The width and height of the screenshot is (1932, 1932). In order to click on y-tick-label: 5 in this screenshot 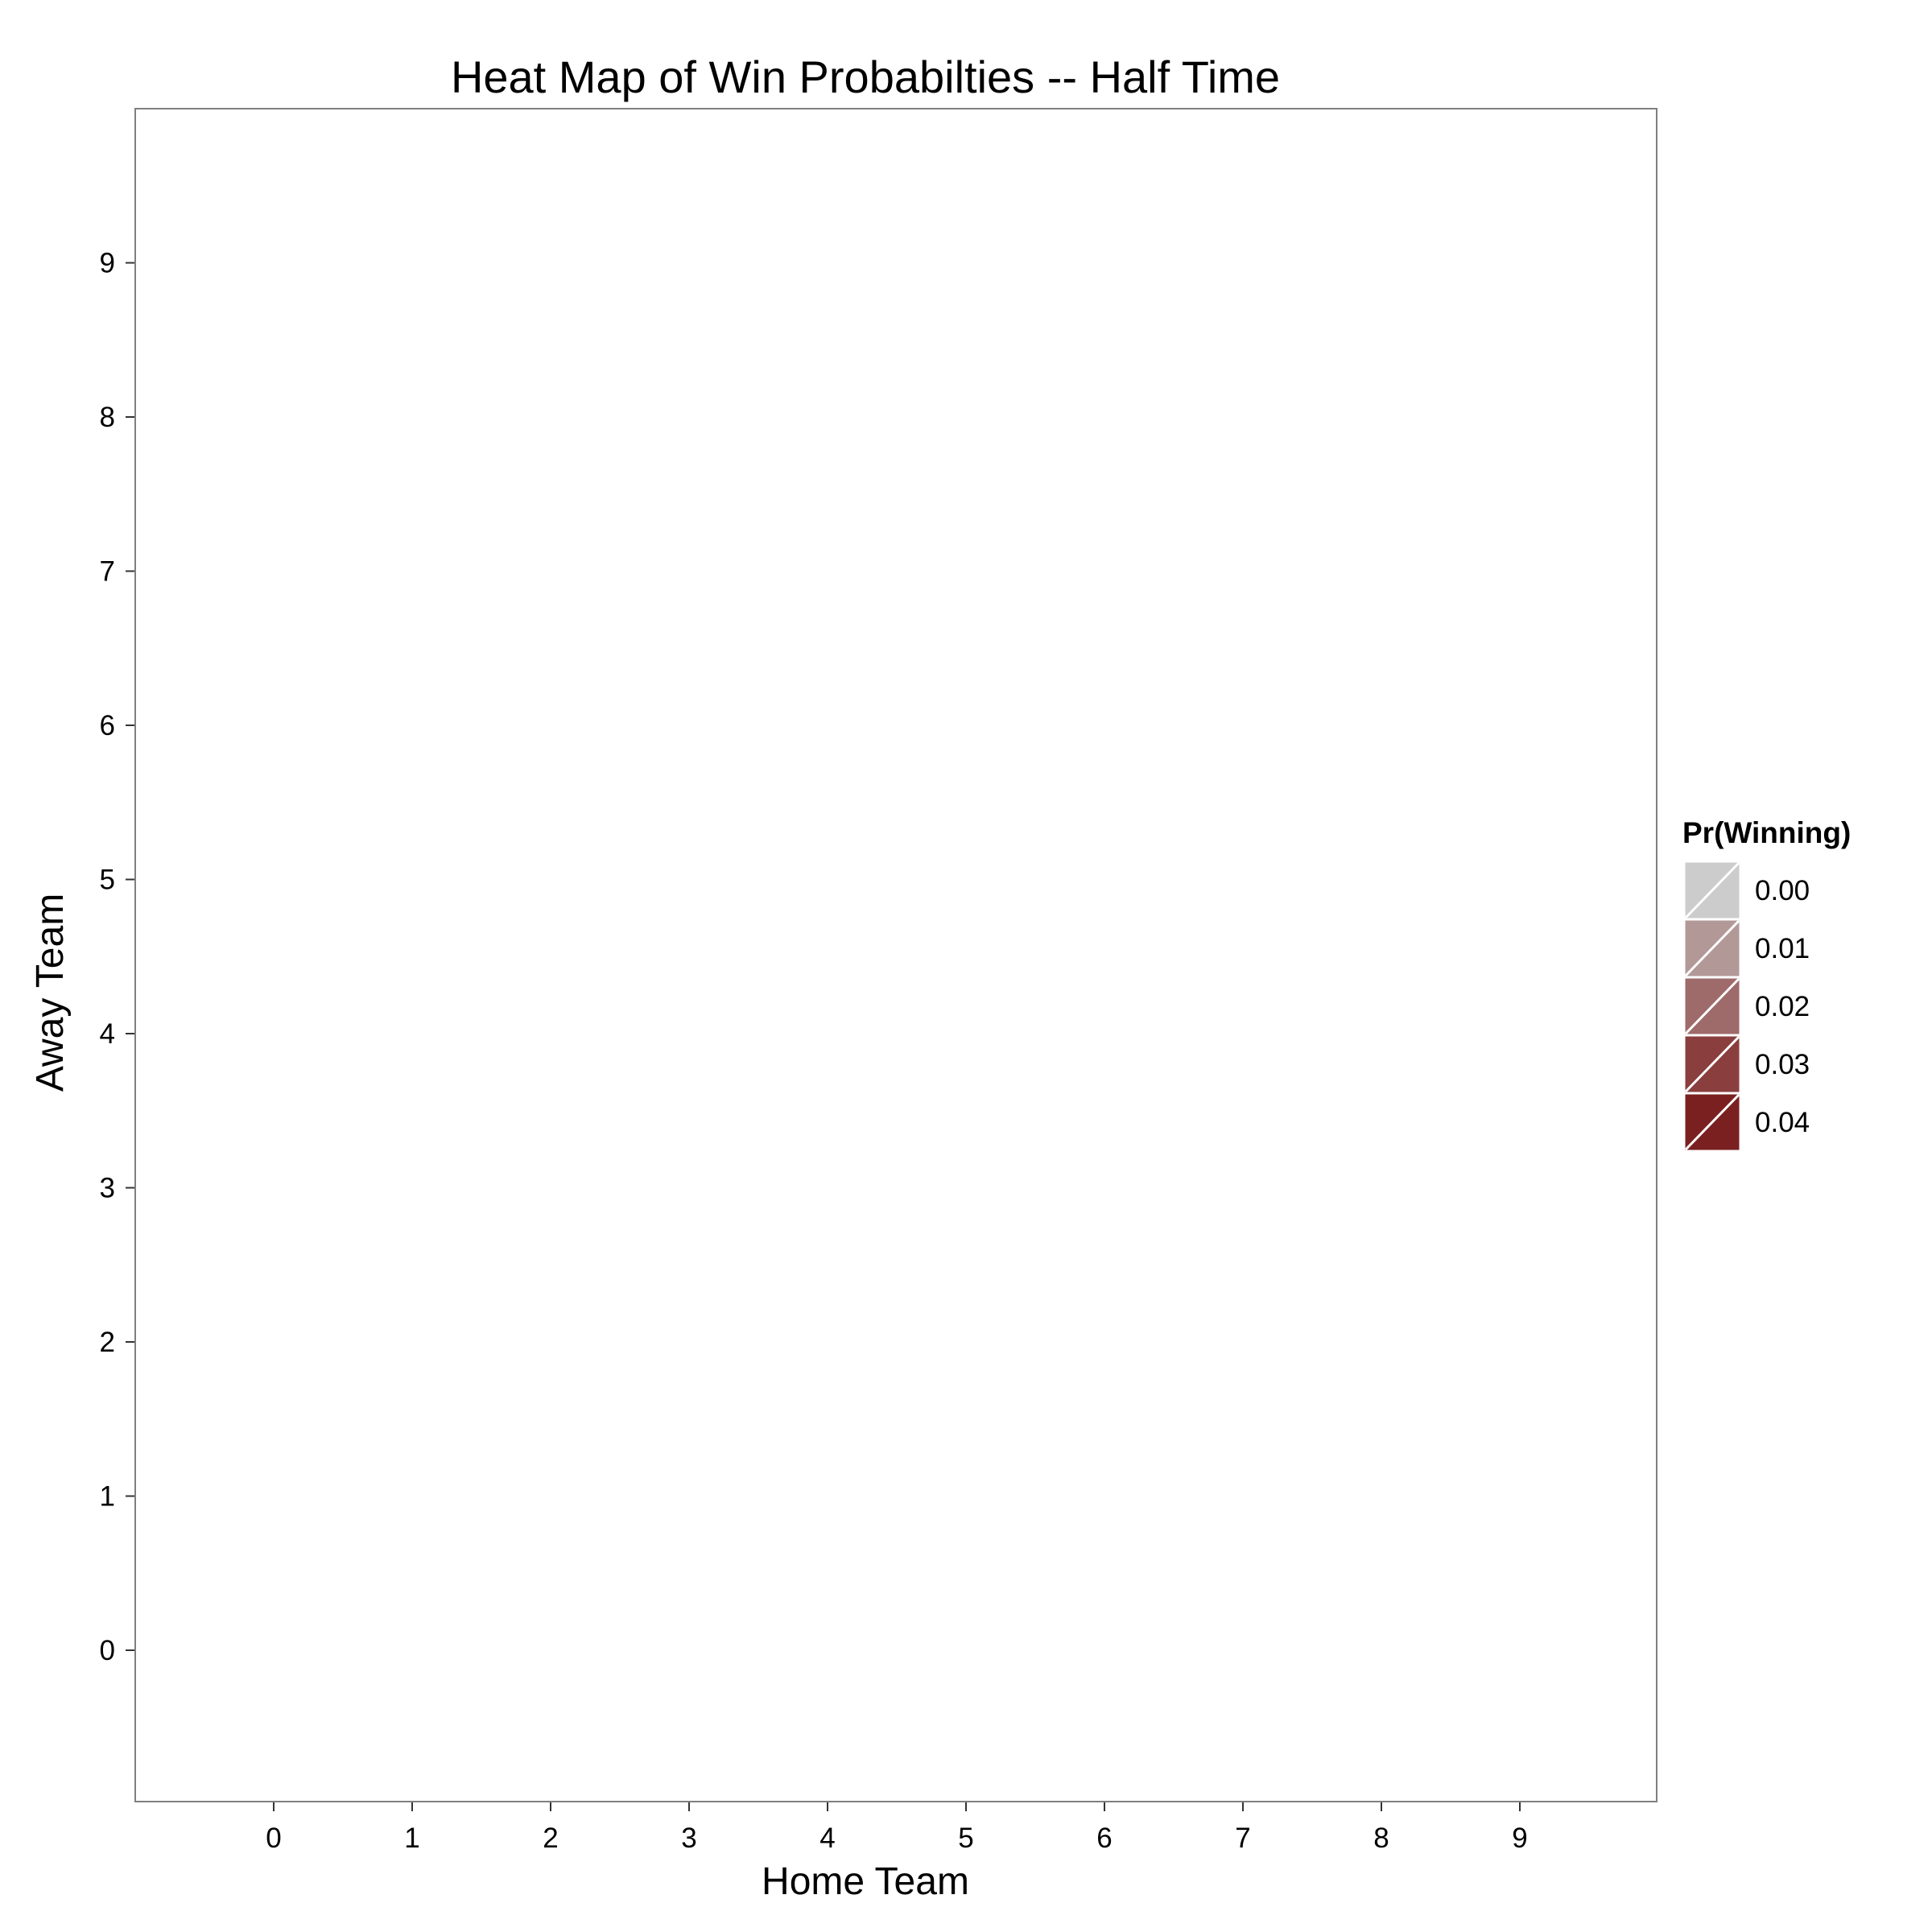, I will do `click(107, 880)`.